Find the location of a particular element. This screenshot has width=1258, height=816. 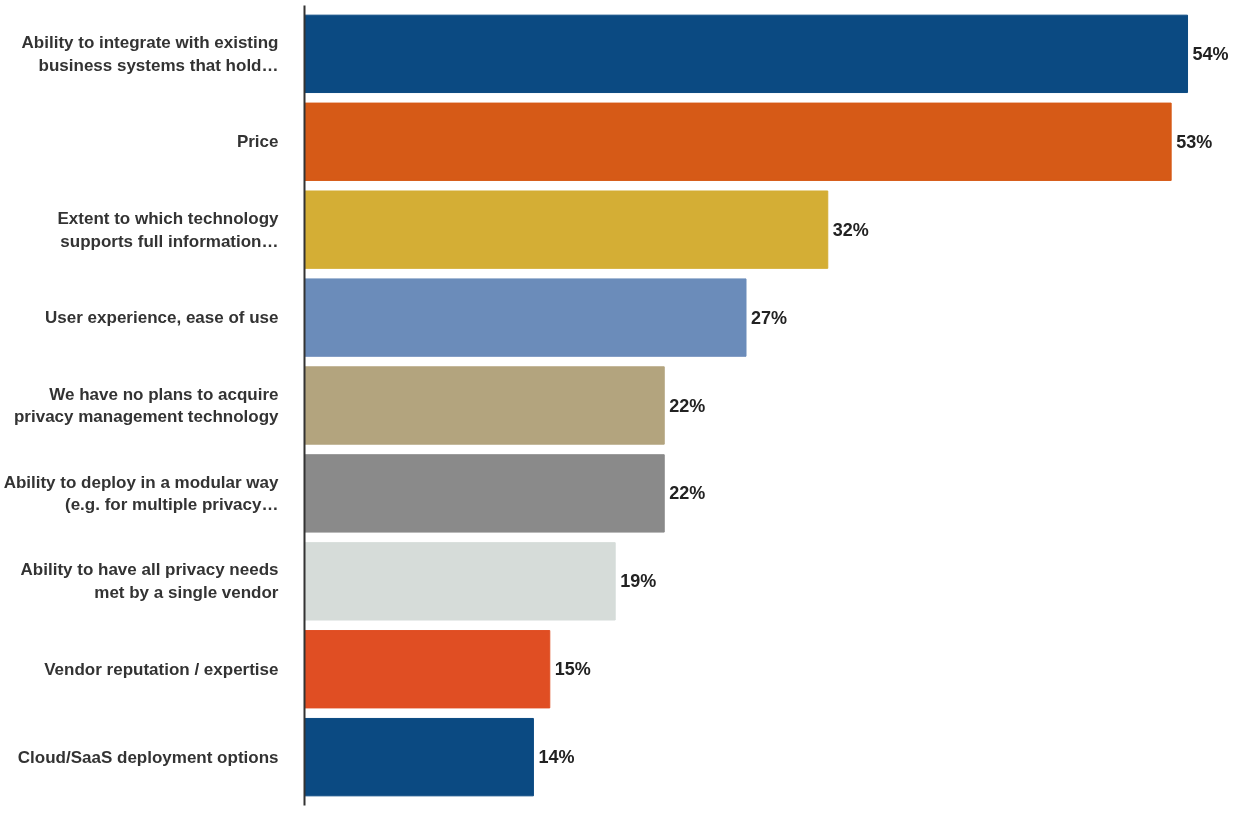

data-label: 19% is located at coordinates (638, 581).